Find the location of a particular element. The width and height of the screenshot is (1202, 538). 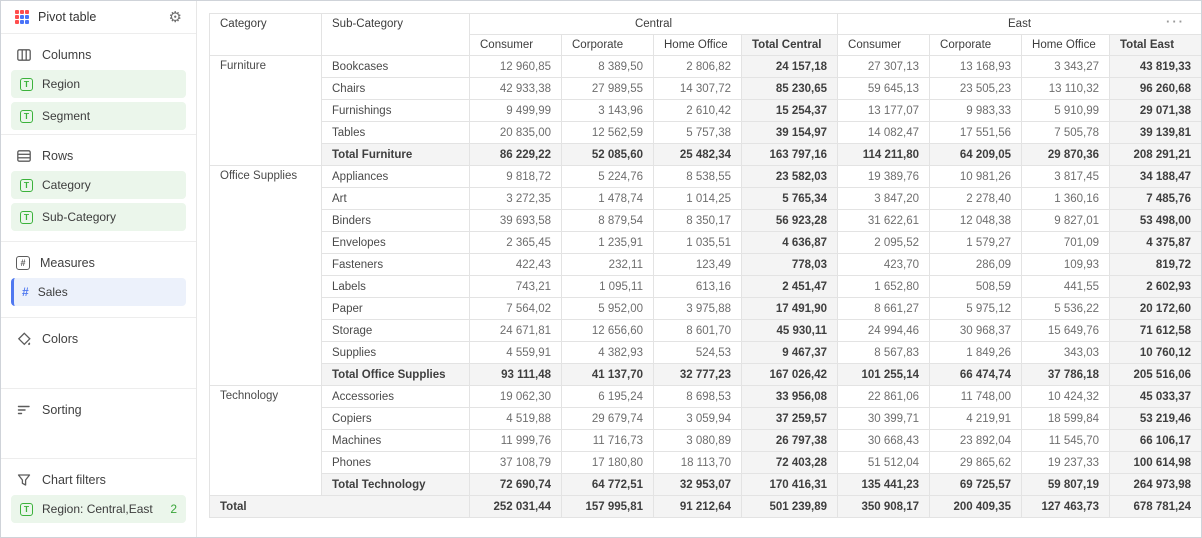

value-cell: 1 014,25 is located at coordinates (697, 198).